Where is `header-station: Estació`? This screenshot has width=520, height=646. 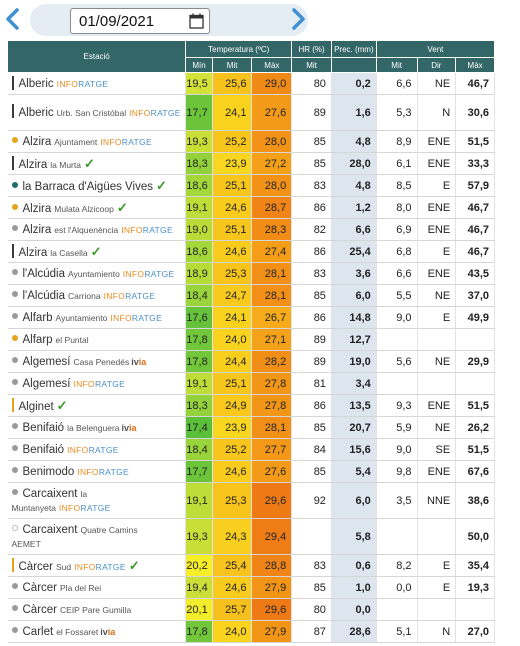
header-station: Estació is located at coordinates (96, 56).